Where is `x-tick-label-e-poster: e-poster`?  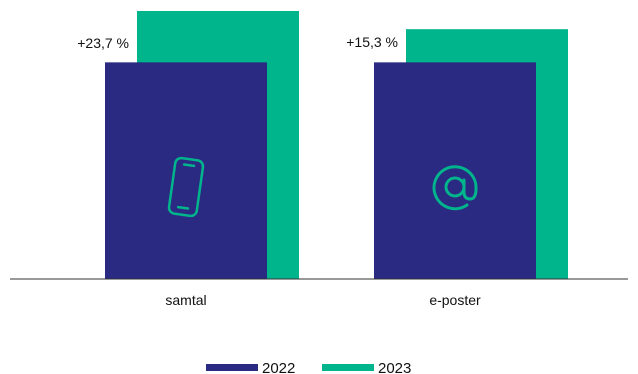 x-tick-label-e-poster: e-poster is located at coordinates (455, 300).